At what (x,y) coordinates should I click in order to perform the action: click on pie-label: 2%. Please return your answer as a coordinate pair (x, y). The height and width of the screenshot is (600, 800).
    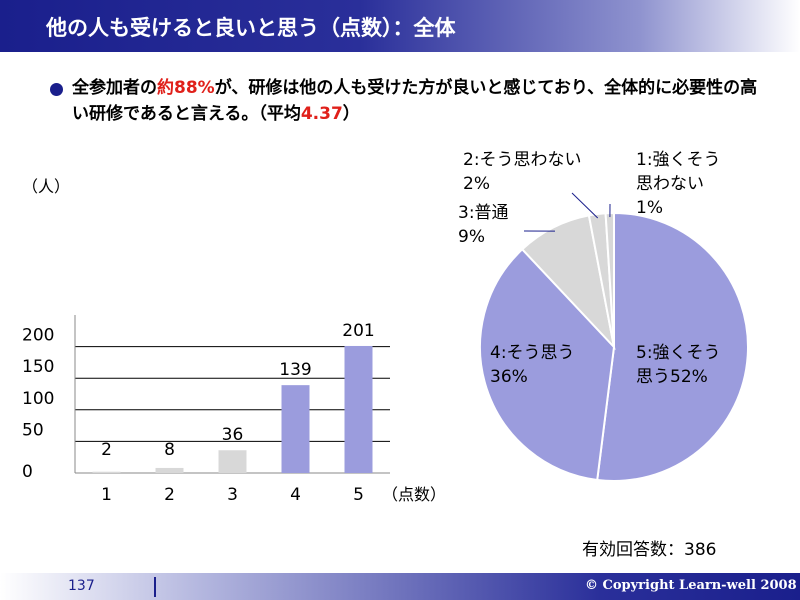
    Looking at the image, I should click on (476, 184).